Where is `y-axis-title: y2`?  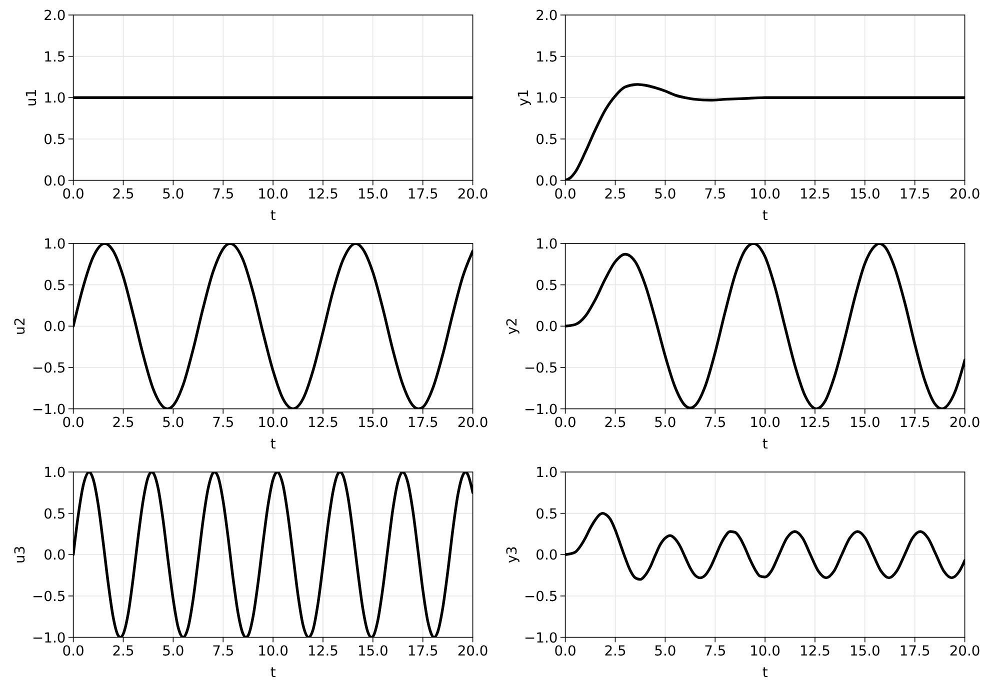
y-axis-title: y2 is located at coordinates (512, 326).